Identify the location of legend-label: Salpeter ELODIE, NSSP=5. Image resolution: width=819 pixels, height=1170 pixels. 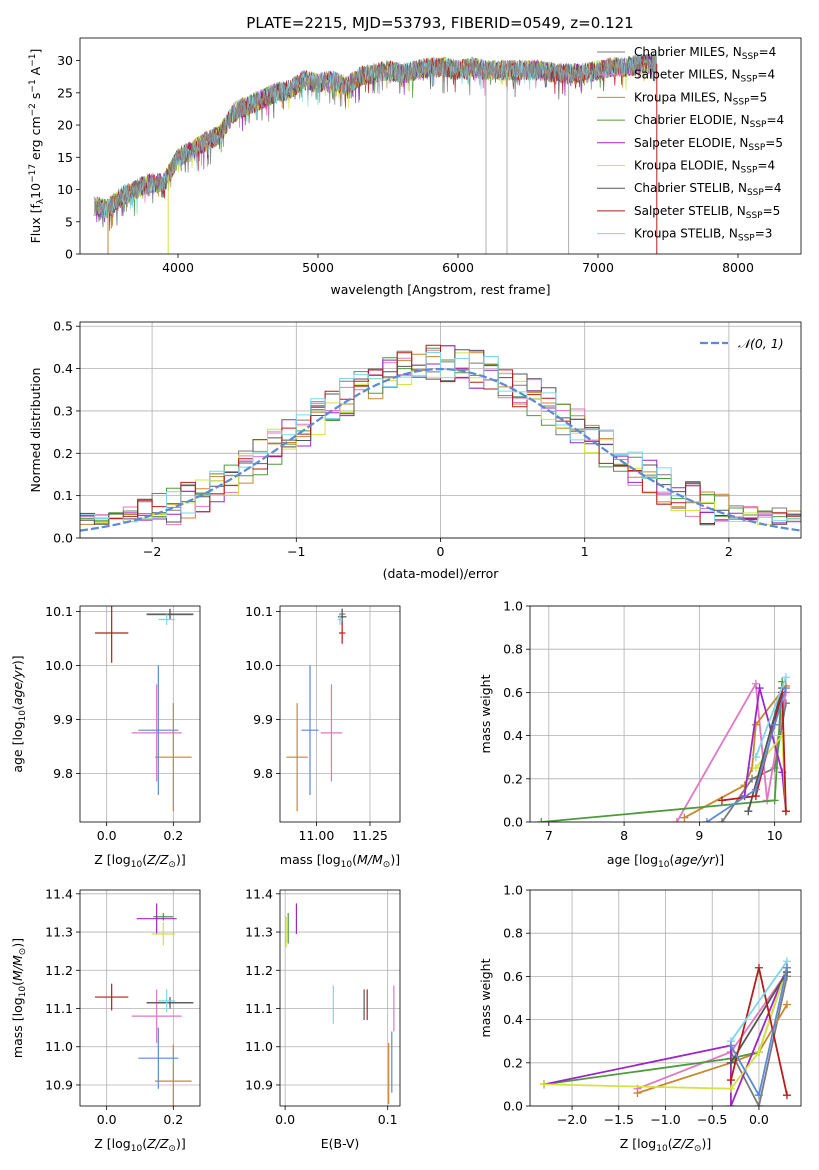
(708, 144).